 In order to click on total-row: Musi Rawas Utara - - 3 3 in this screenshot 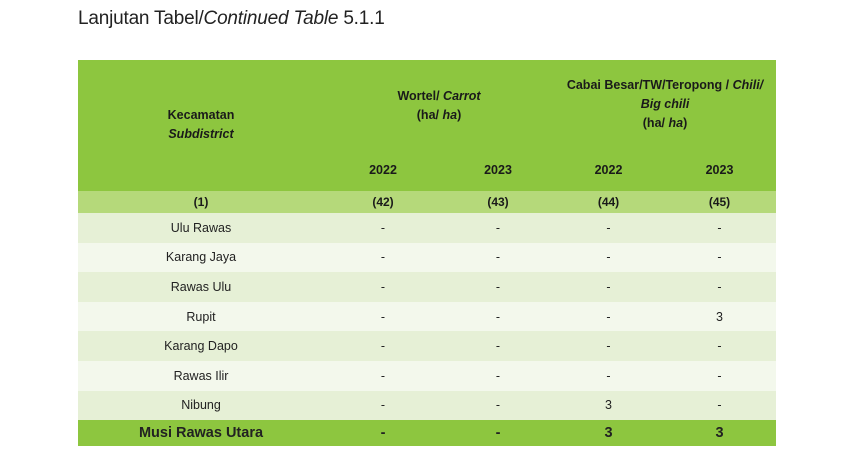, I will do `click(427, 433)`.